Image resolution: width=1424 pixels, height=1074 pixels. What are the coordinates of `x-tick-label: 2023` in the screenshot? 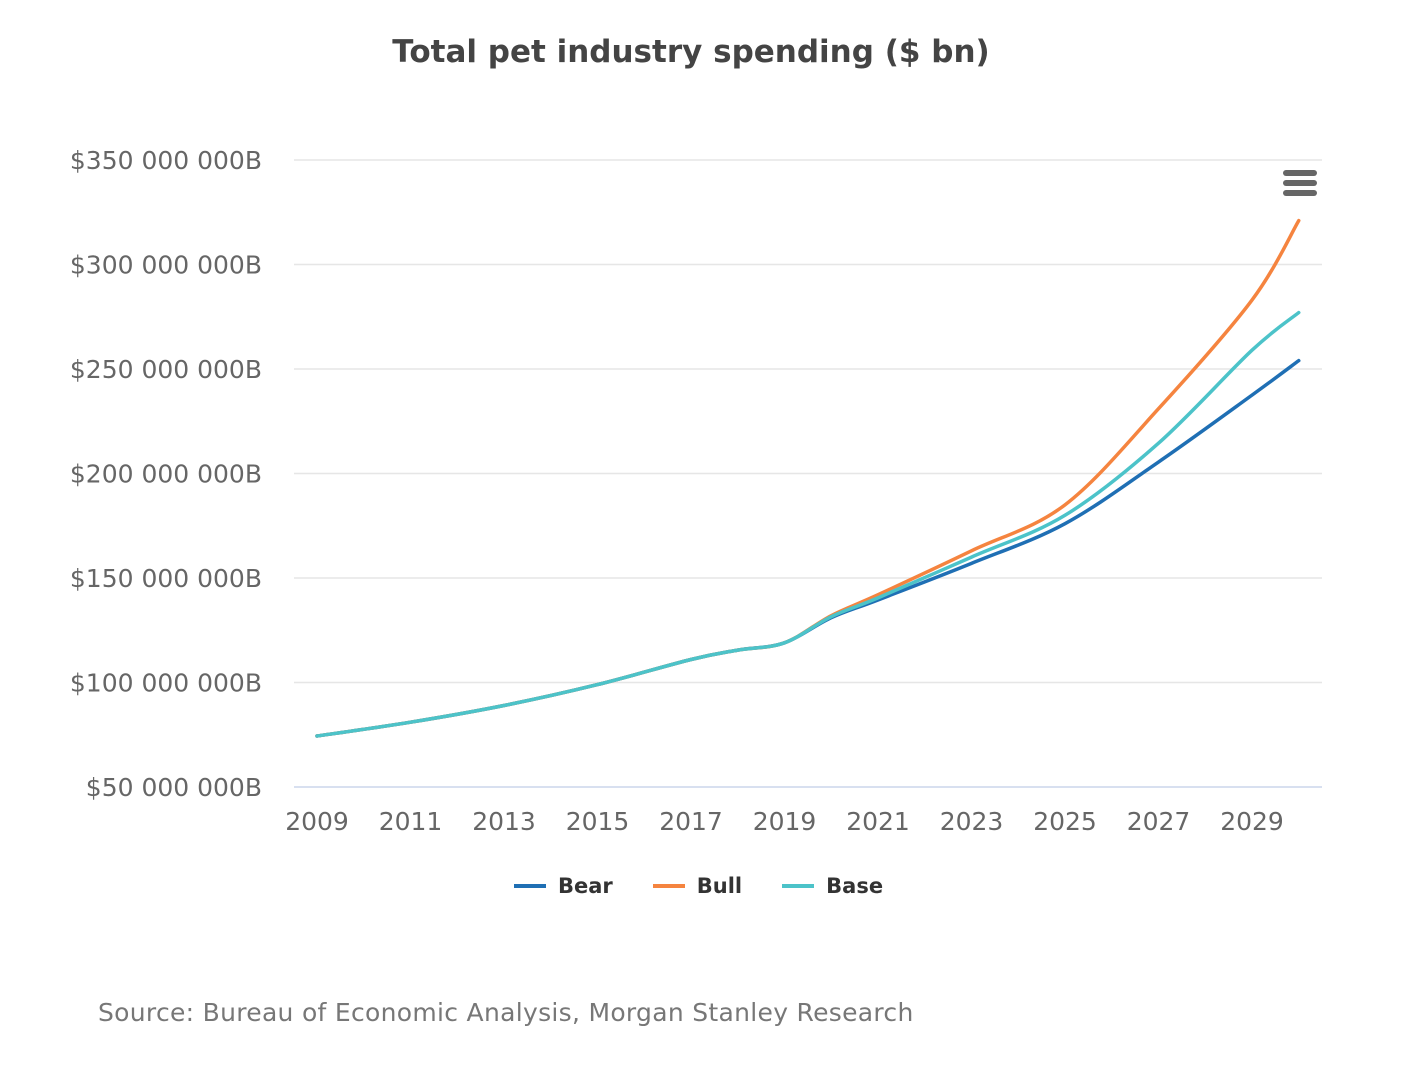 It's located at (972, 821).